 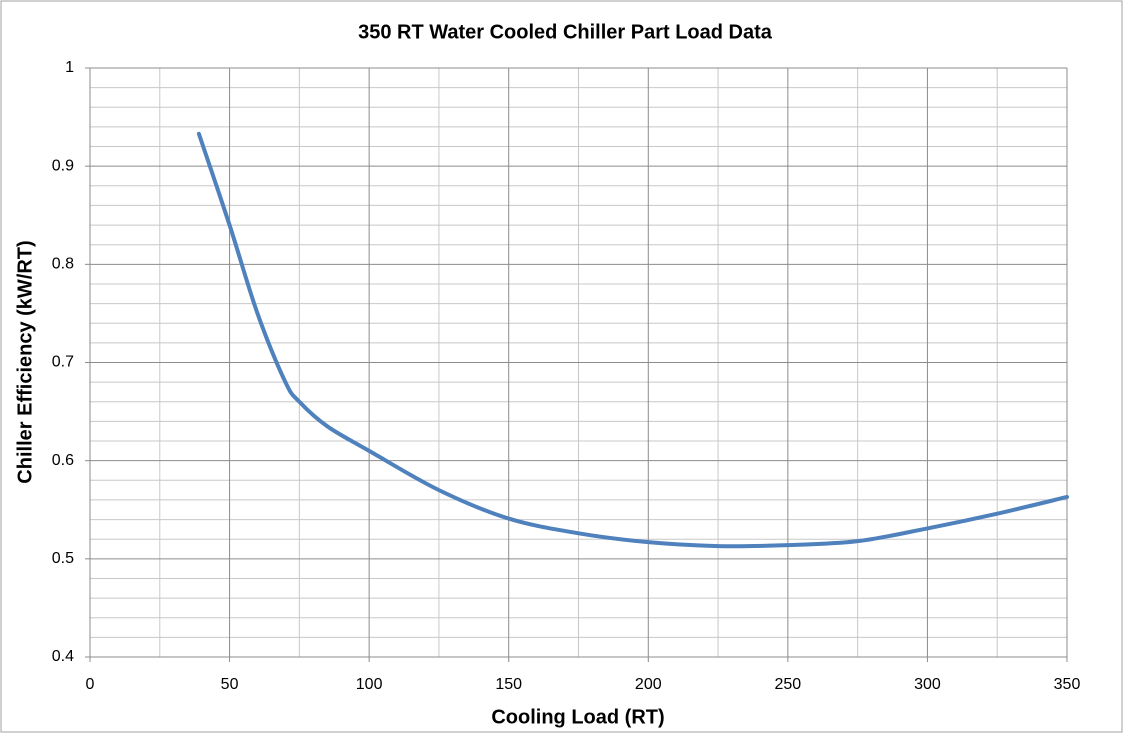 I want to click on x-tick-label: 200, so click(x=648, y=684).